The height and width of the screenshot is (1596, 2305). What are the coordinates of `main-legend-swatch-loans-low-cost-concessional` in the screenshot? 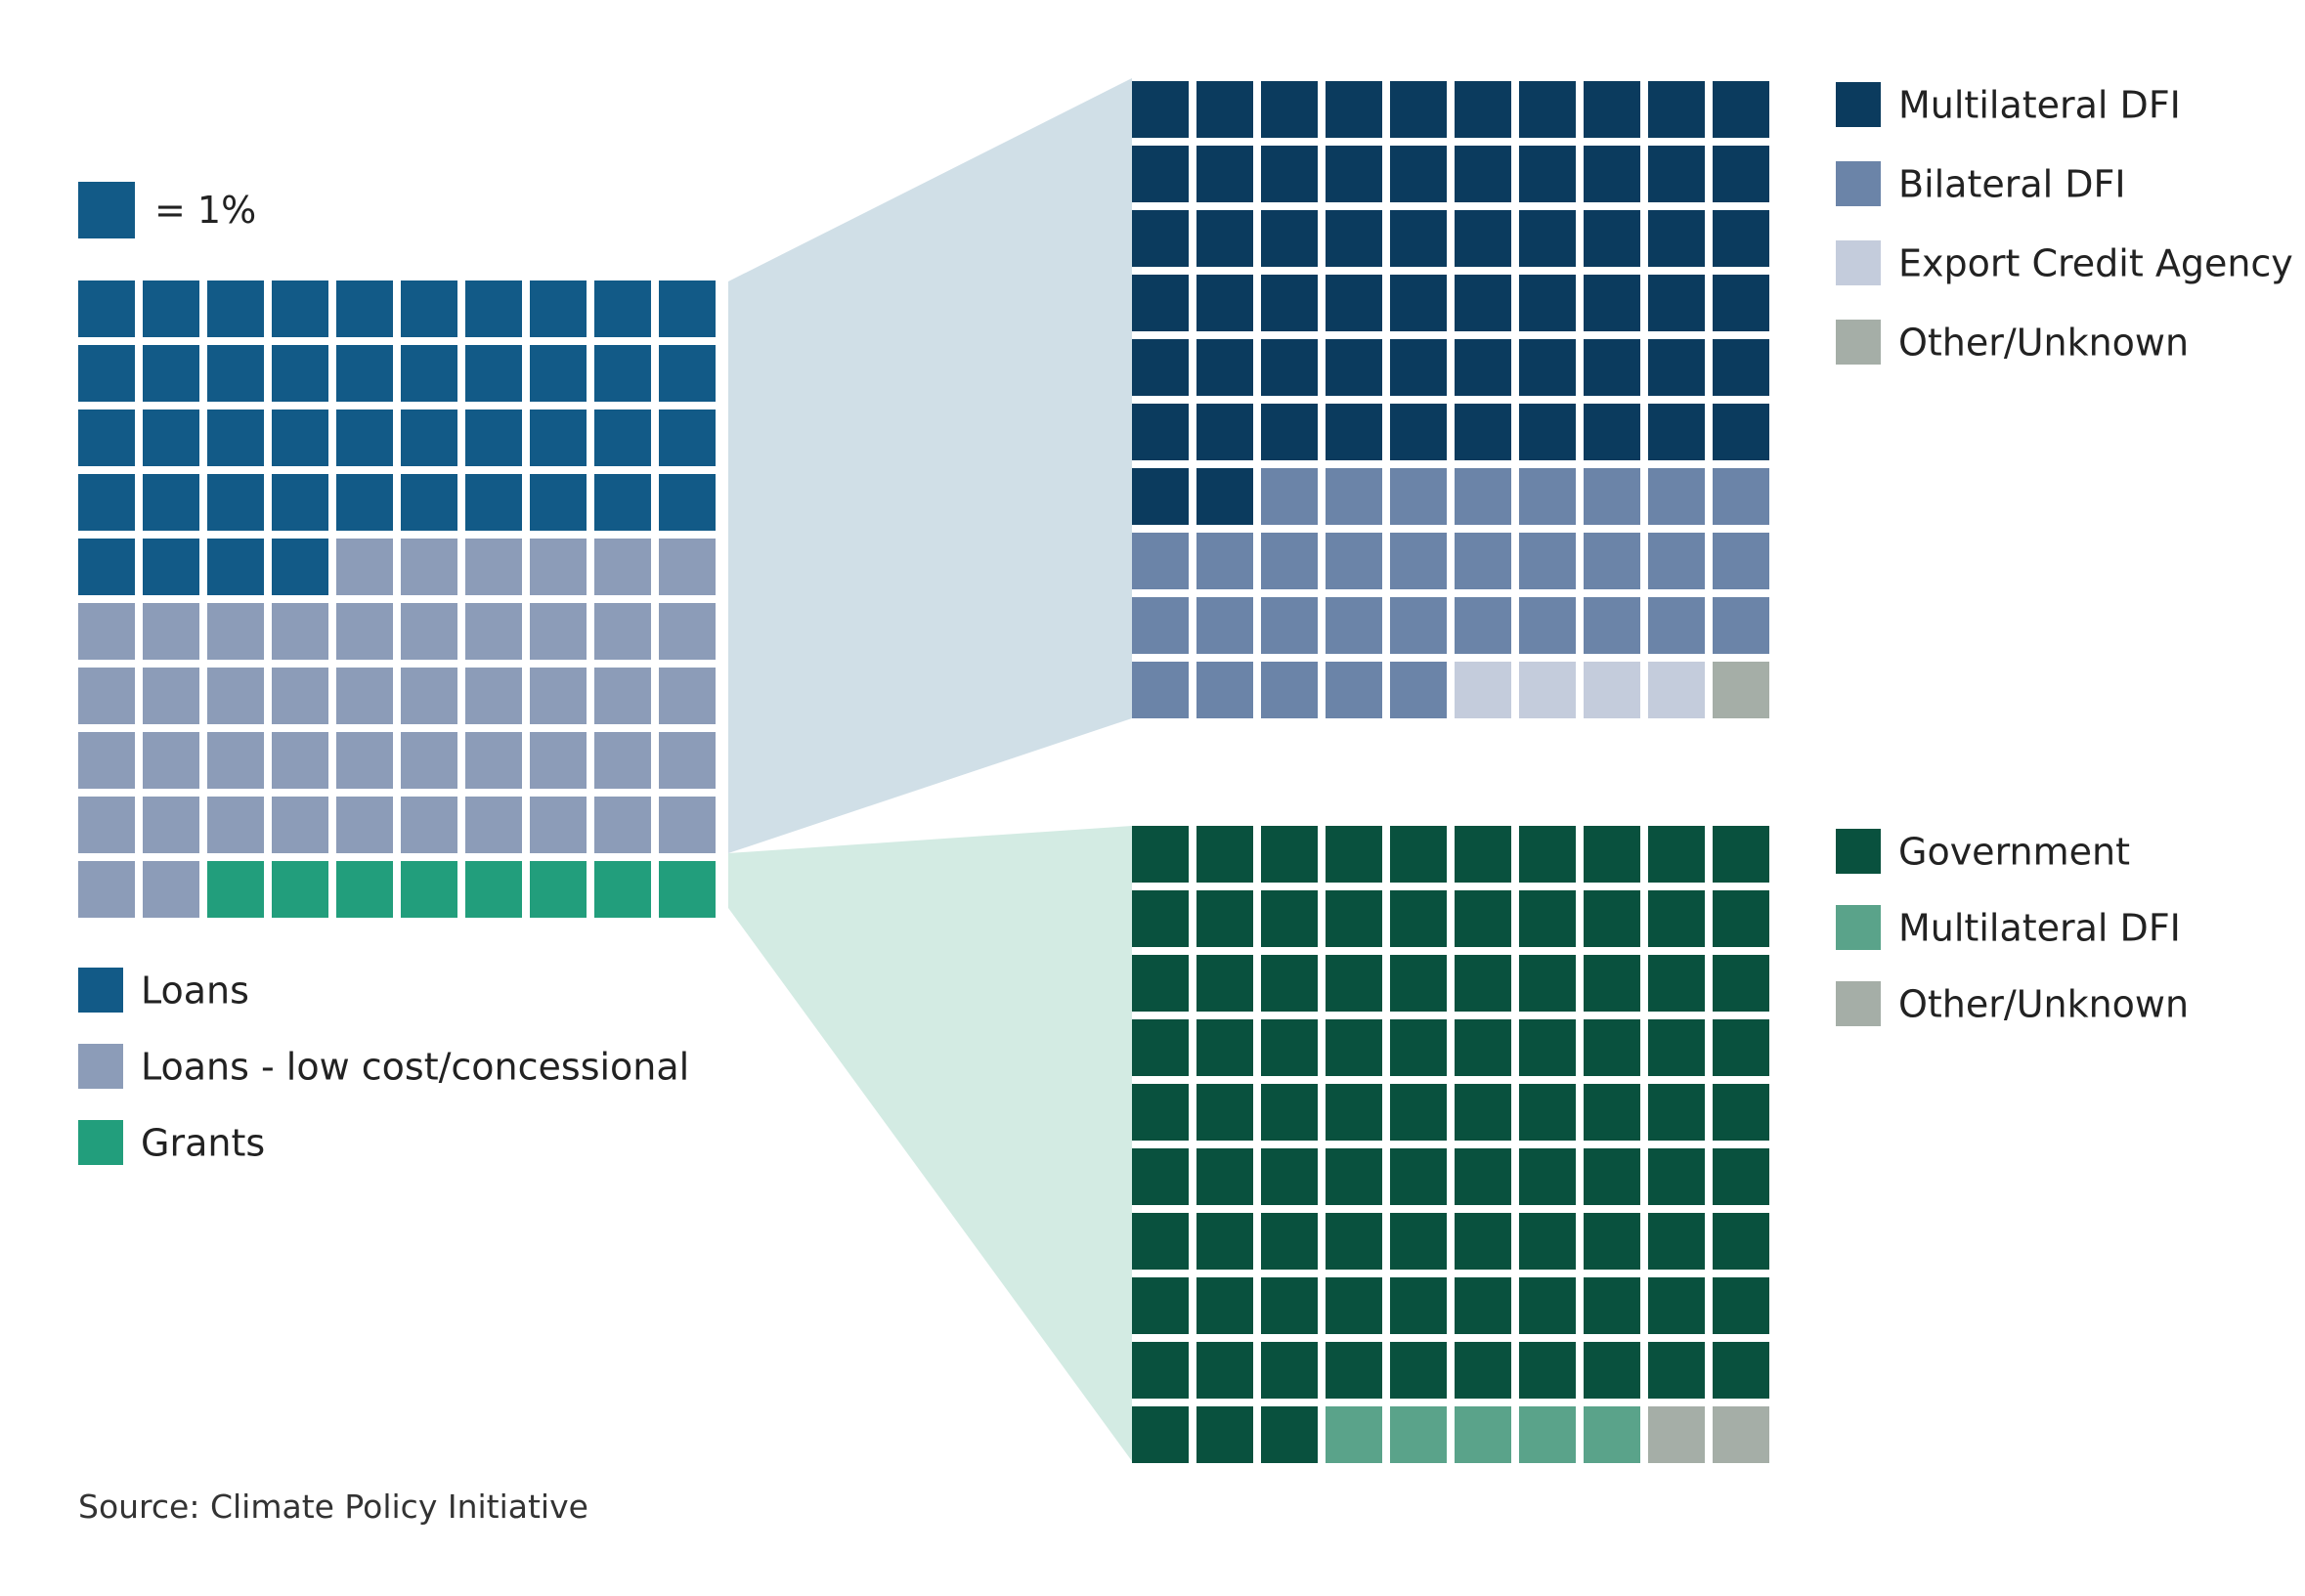 It's located at (100, 1066).